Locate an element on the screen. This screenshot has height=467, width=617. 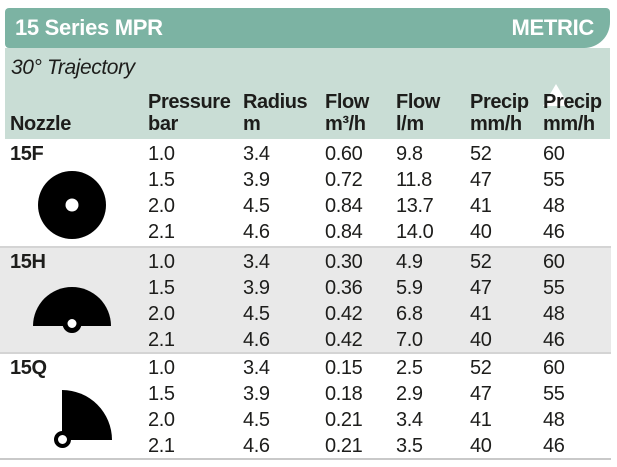
table-row: 1.0 3.4 0.60 9.8 52 60 is located at coordinates (310, 154).